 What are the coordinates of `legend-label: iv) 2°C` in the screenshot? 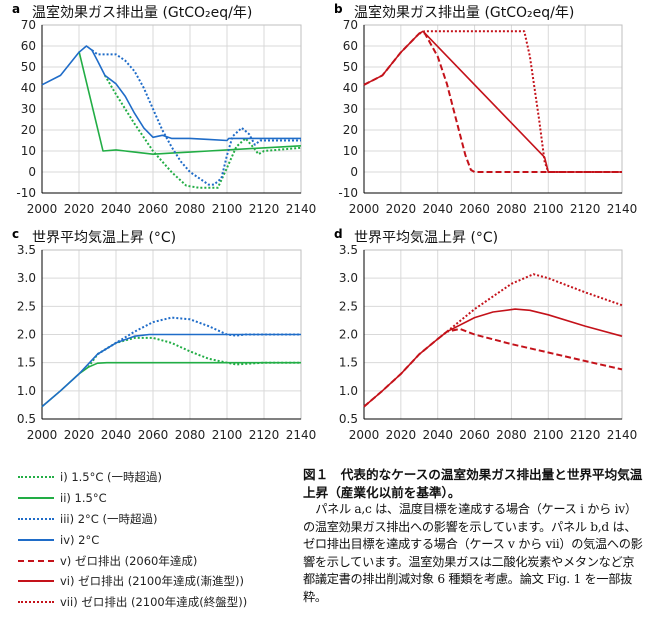 It's located at (80, 539).